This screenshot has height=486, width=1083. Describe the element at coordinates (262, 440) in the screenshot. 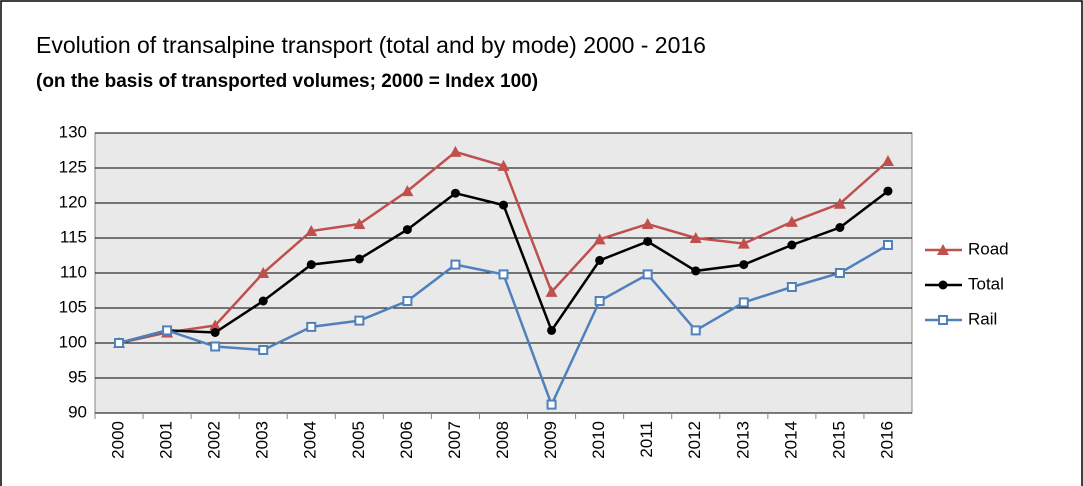

I see `x-tick-label: 2003` at that location.